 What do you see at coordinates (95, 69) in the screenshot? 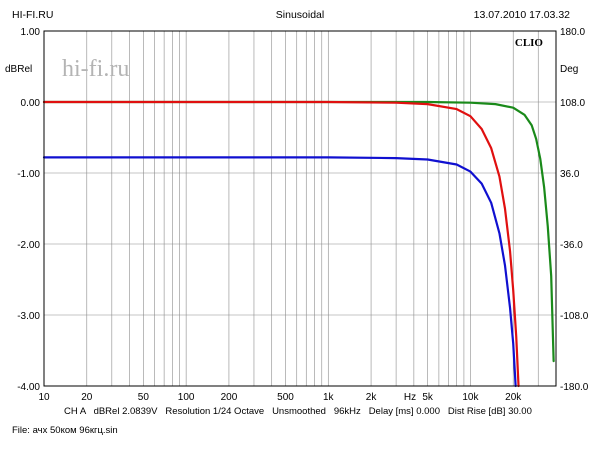
I see `watermark-logo: hi-fi.ru` at bounding box center [95, 69].